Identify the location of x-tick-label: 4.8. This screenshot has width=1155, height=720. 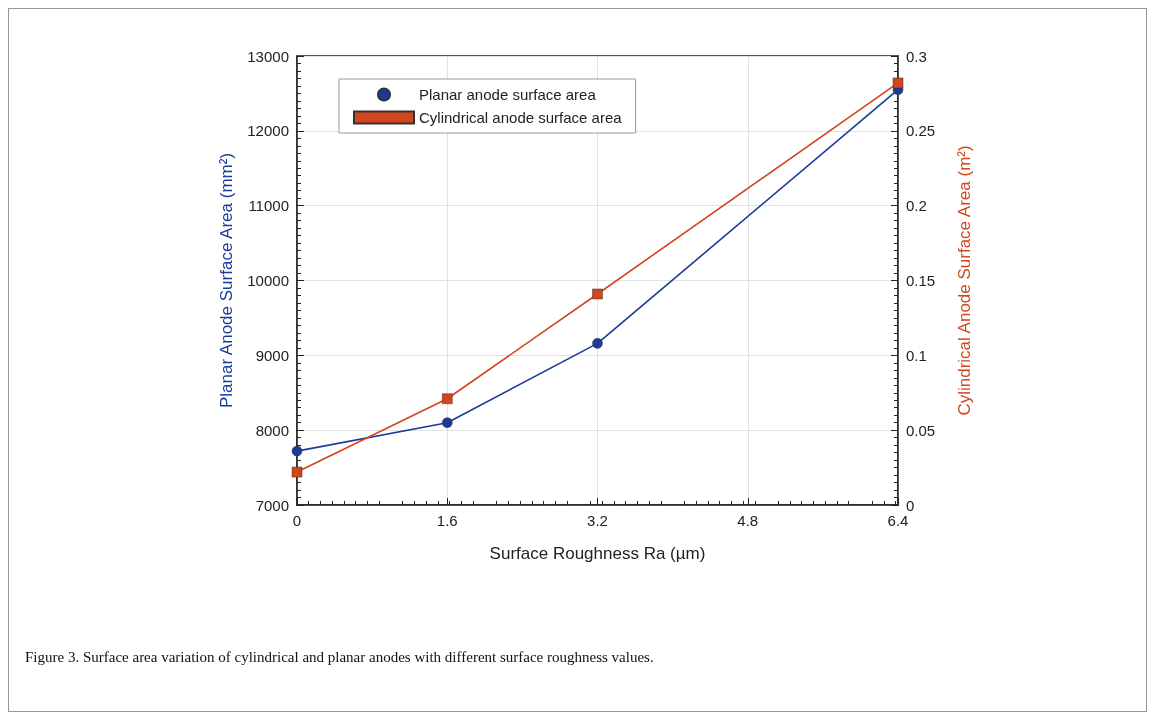
(748, 520).